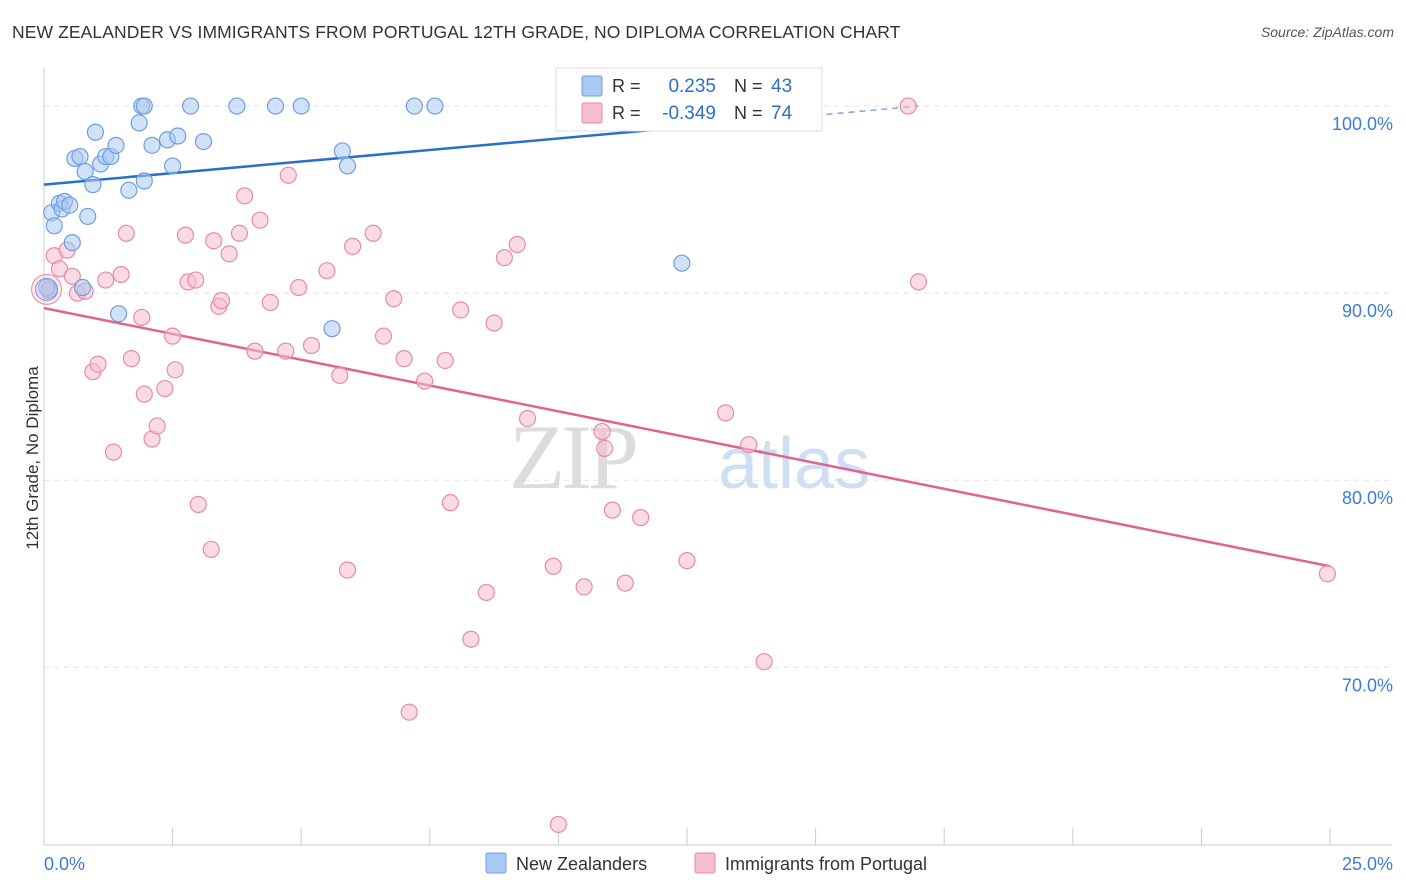 This screenshot has height=892, width=1406. What do you see at coordinates (1367, 864) in the screenshot?
I see `x-tick-label-max: 25.0%` at bounding box center [1367, 864].